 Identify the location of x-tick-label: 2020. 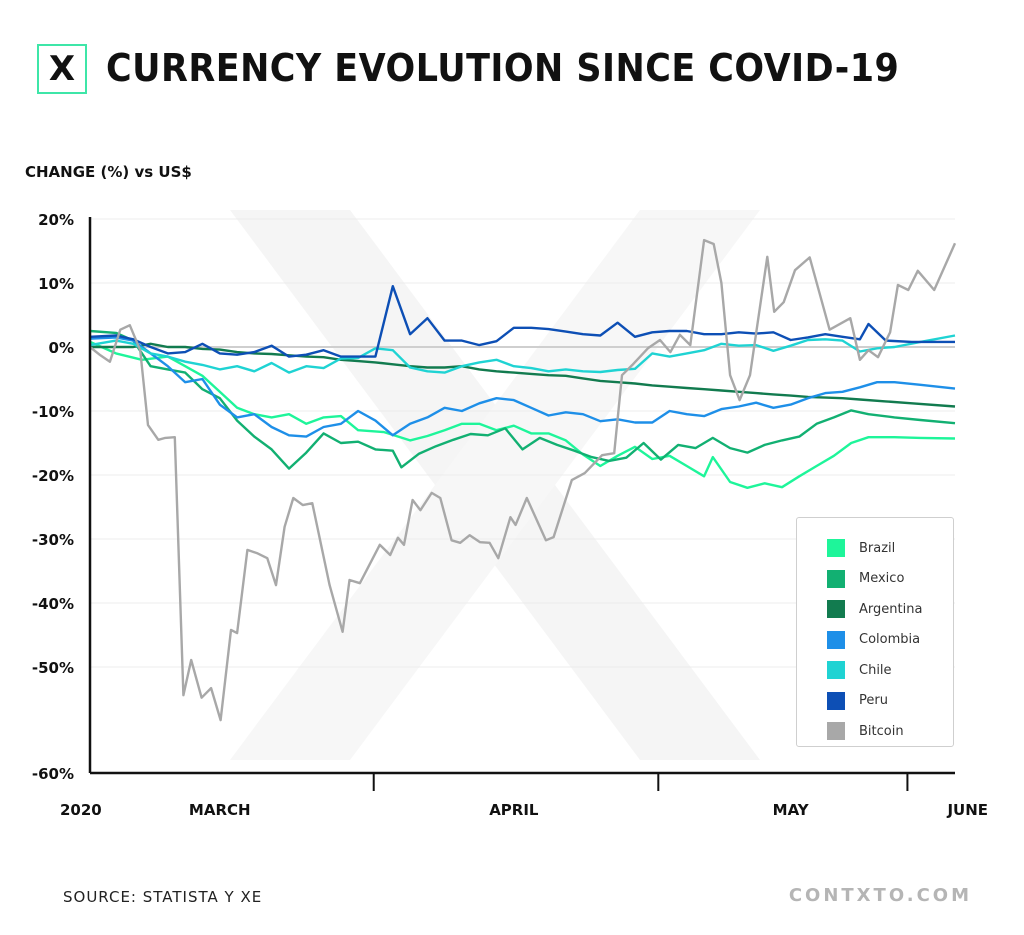
(81, 810).